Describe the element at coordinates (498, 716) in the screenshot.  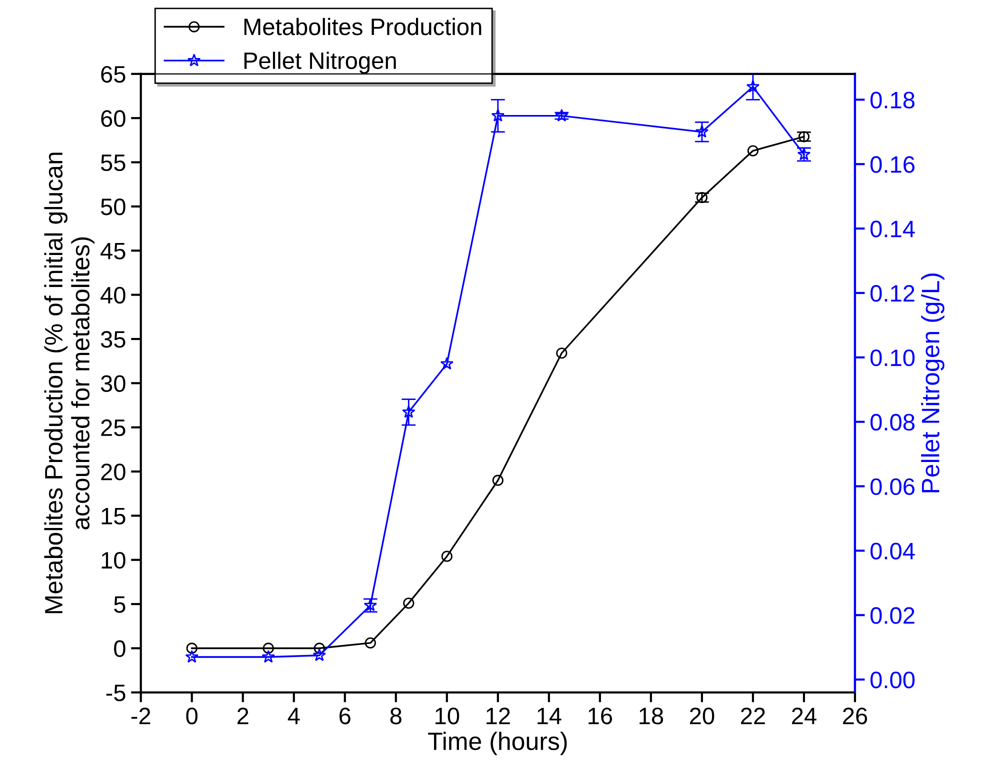
I see `x-tick-label: 12` at that location.